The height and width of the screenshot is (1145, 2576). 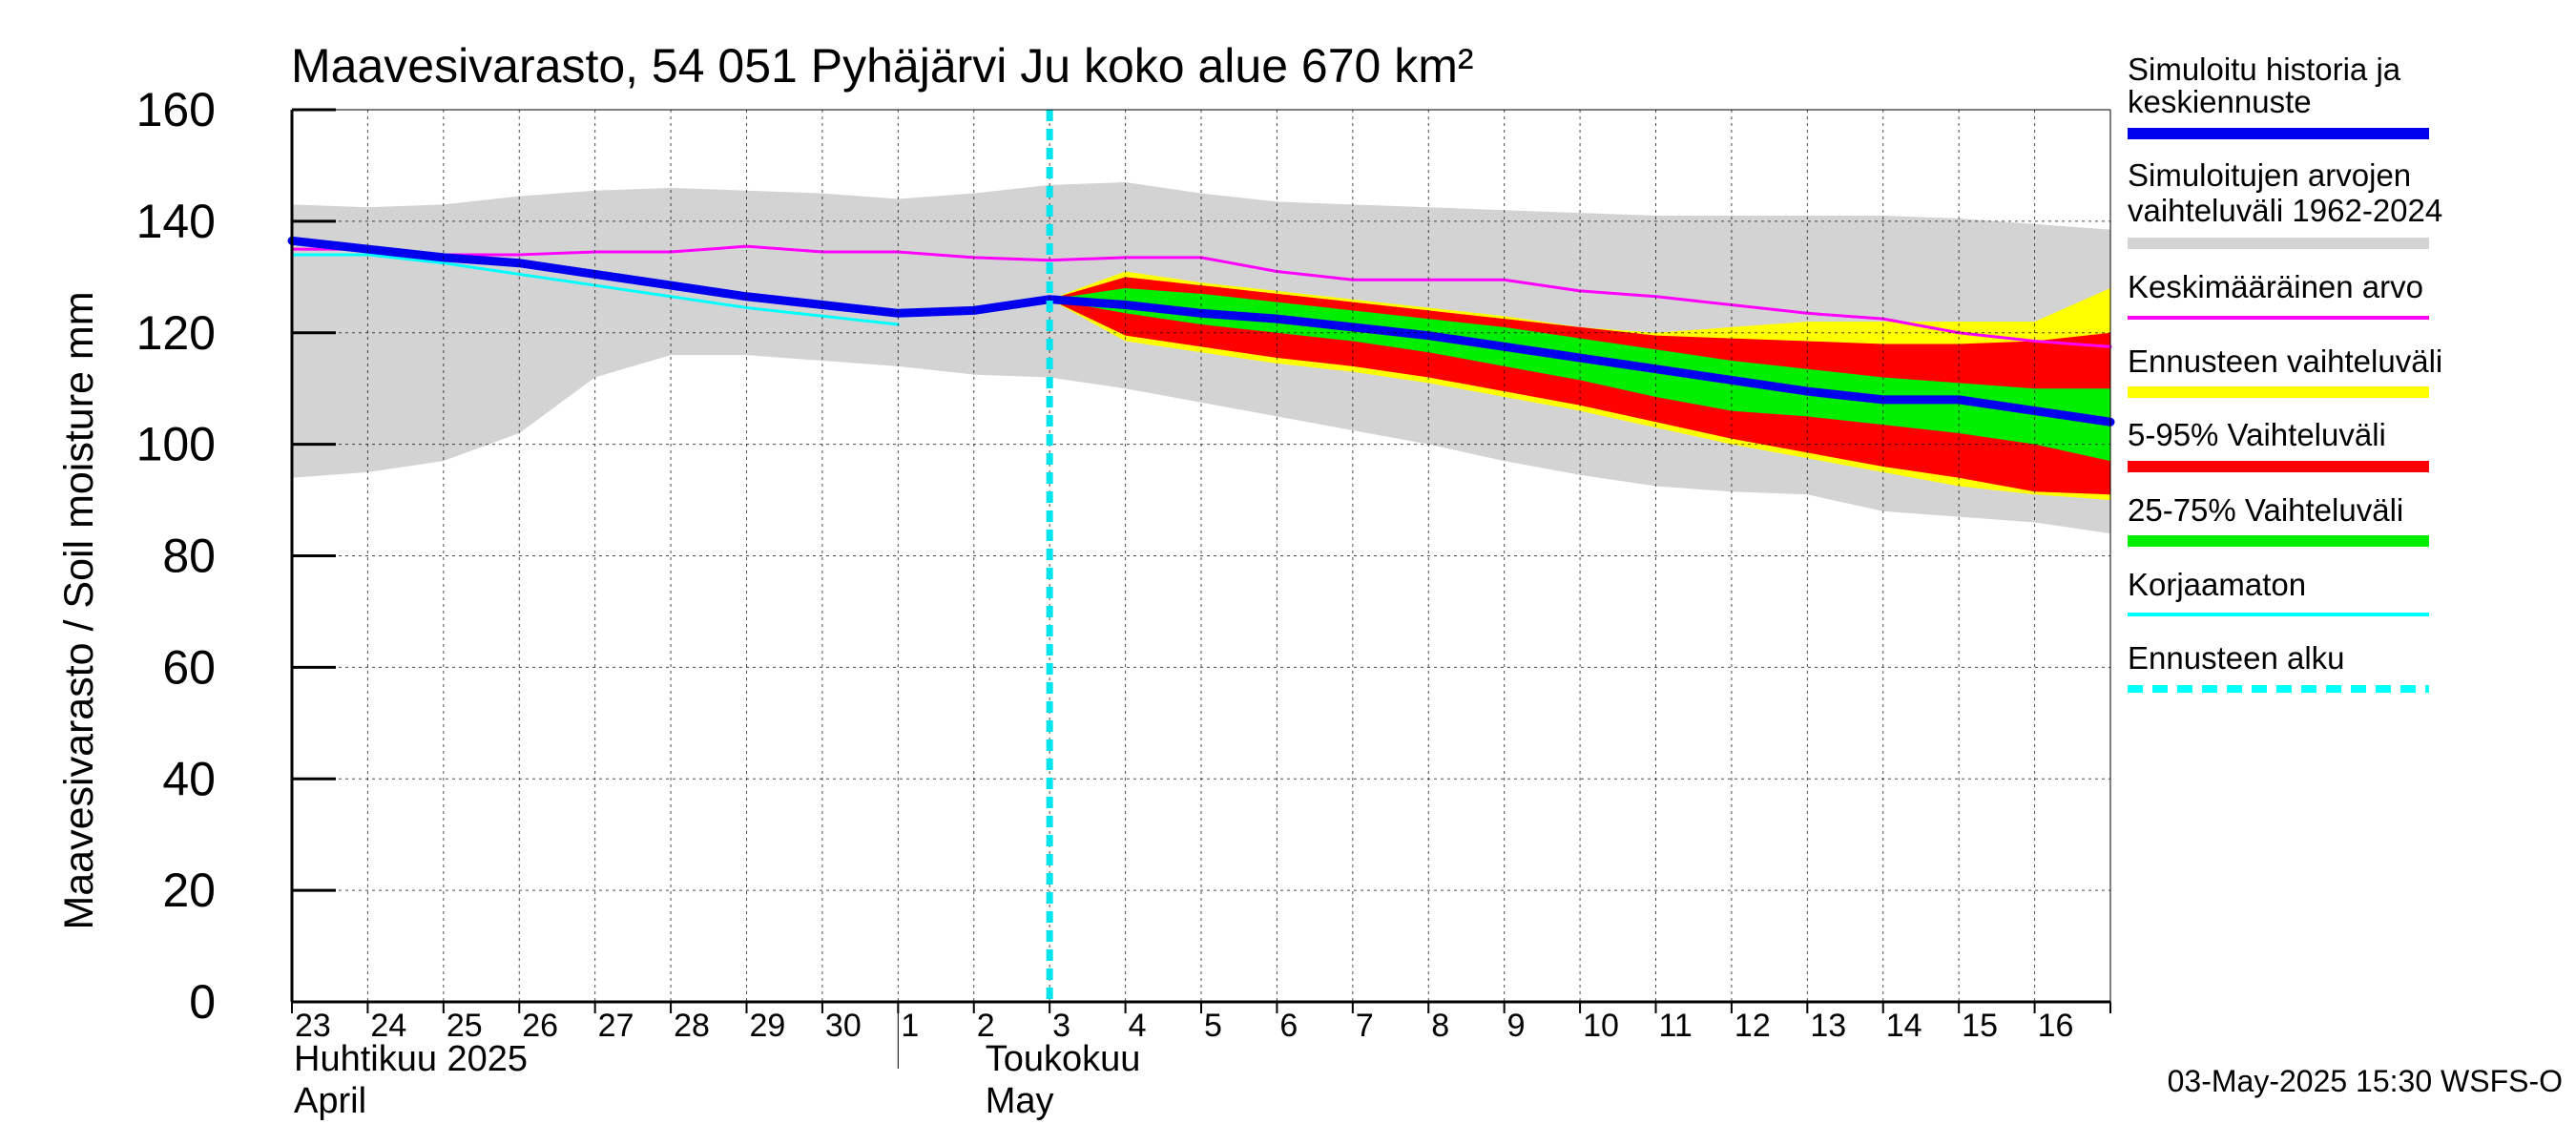 What do you see at coordinates (843, 1026) in the screenshot?
I see `x-tick-label: 30` at bounding box center [843, 1026].